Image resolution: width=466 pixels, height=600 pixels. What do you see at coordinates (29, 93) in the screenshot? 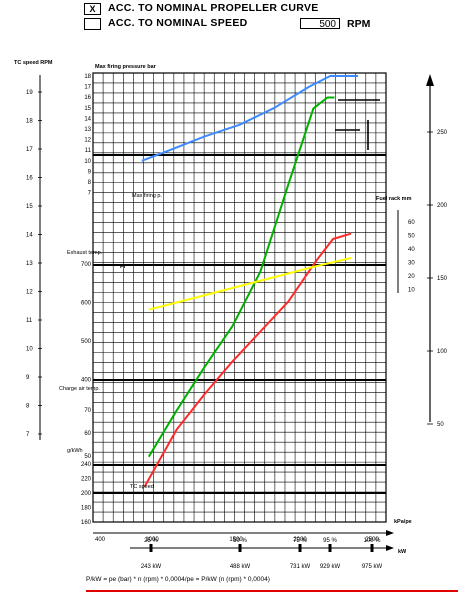
I see `tc-speed-tick: 19` at bounding box center [29, 93].